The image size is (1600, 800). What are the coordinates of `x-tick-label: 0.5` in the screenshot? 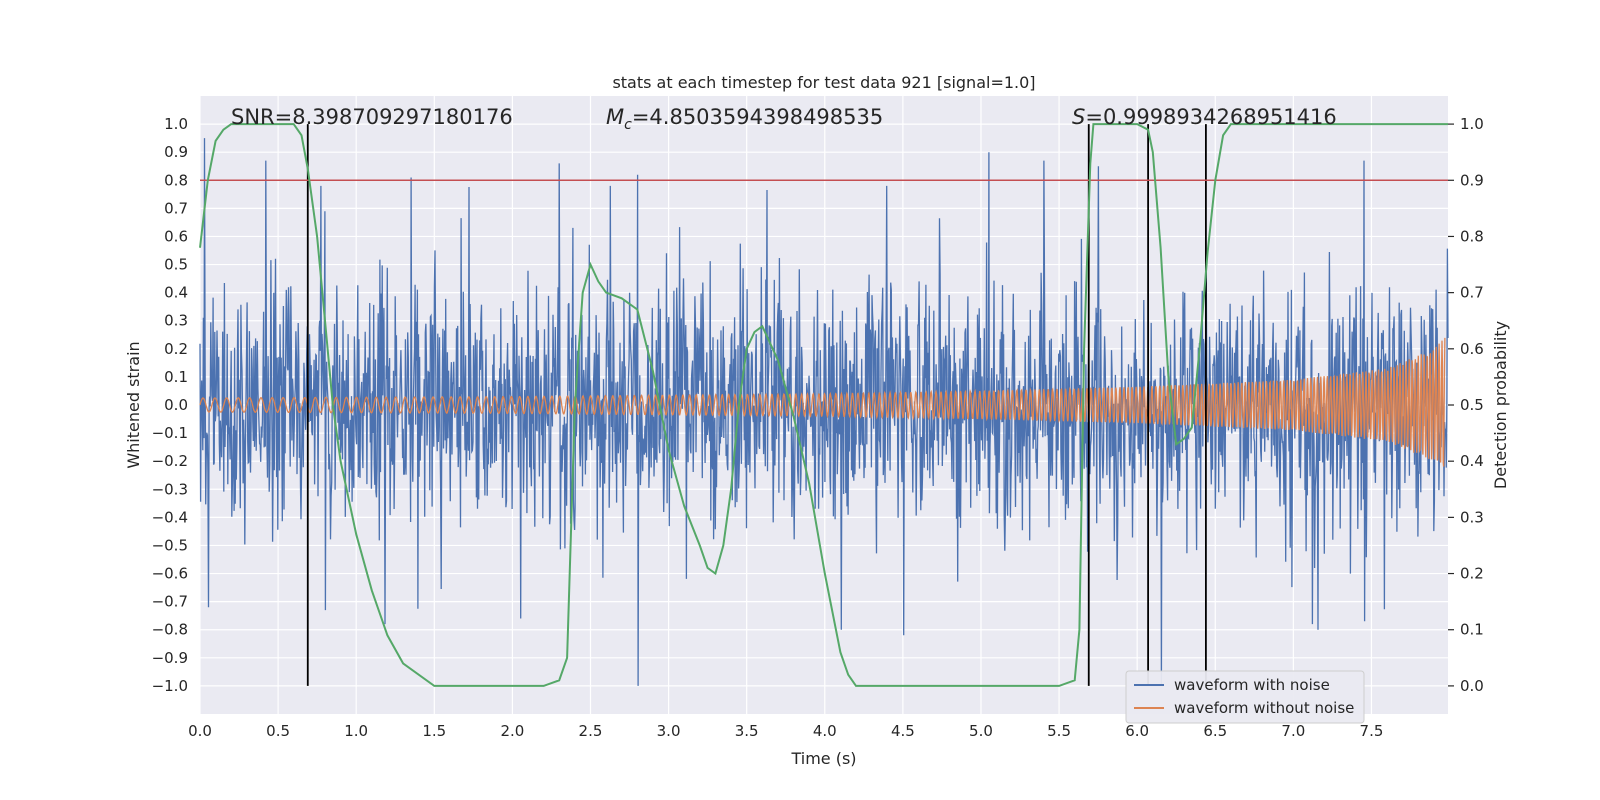 It's located at (278, 731).